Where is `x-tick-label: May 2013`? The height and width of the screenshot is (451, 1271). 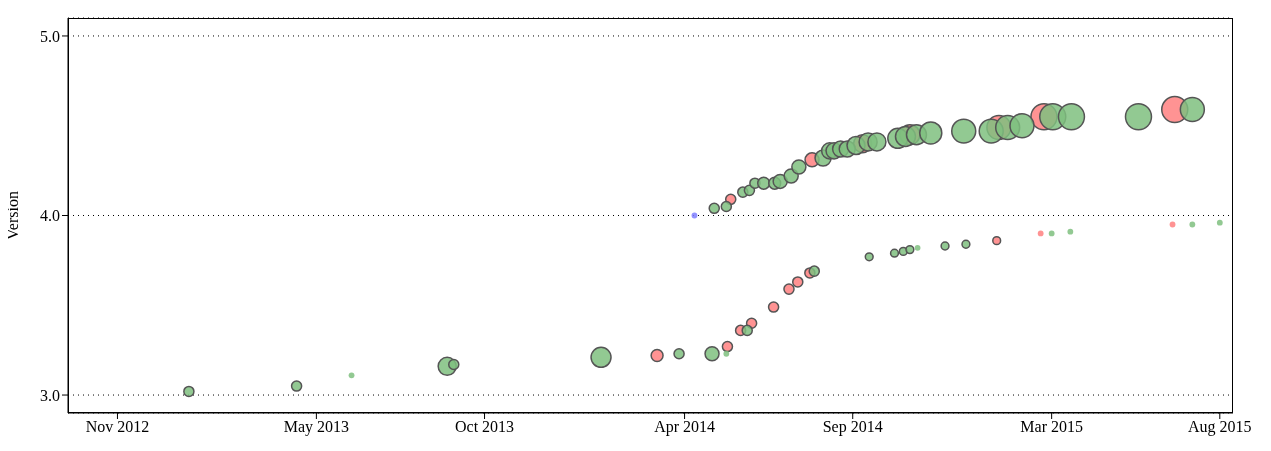
x-tick-label: May 2013 is located at coordinates (316, 427).